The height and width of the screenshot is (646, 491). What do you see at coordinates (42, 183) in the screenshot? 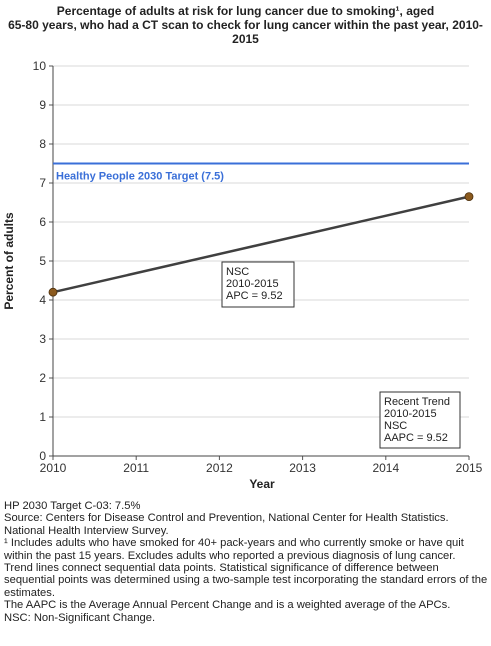
I see `y-tick-label: 7` at bounding box center [42, 183].